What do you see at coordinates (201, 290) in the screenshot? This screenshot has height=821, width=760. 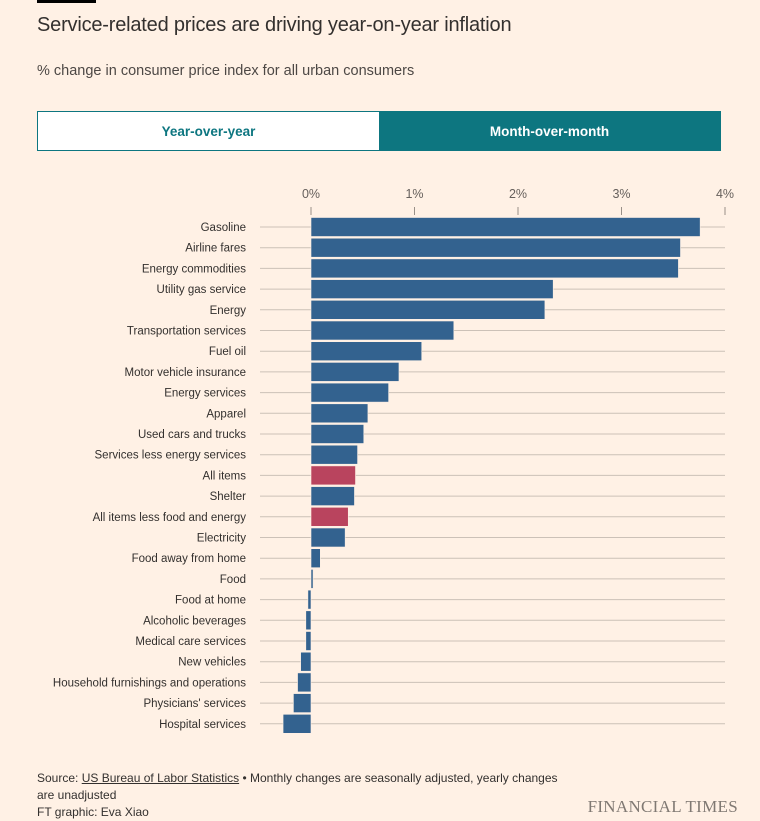 I see `category-label: Utility gas service` at bounding box center [201, 290].